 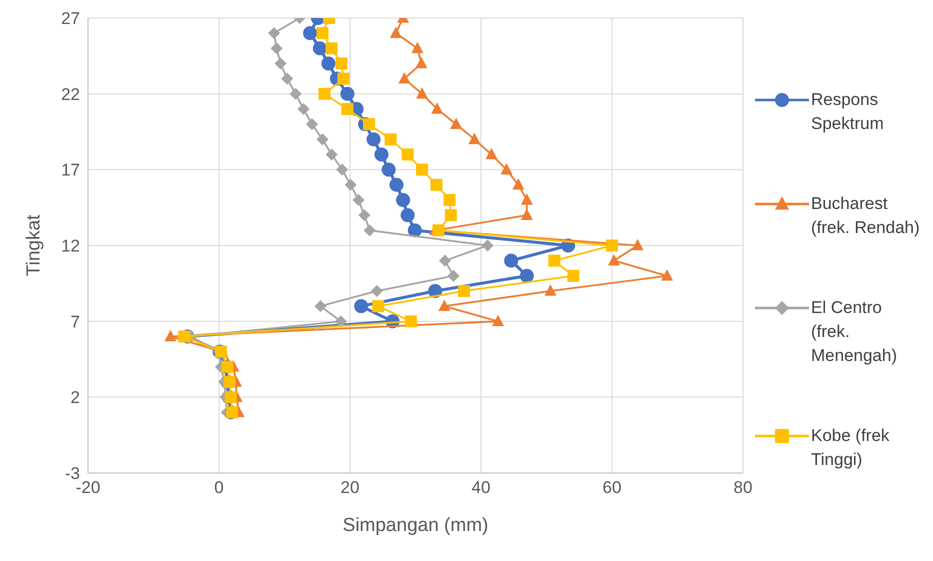 I want to click on y-tick-label: 2, so click(x=75, y=398).